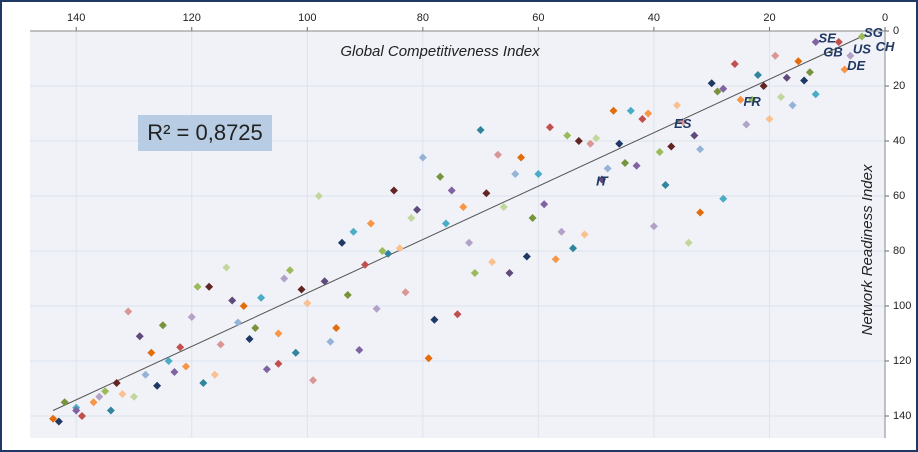 The width and height of the screenshot is (918, 452). I want to click on country-label: IT, so click(602, 181).